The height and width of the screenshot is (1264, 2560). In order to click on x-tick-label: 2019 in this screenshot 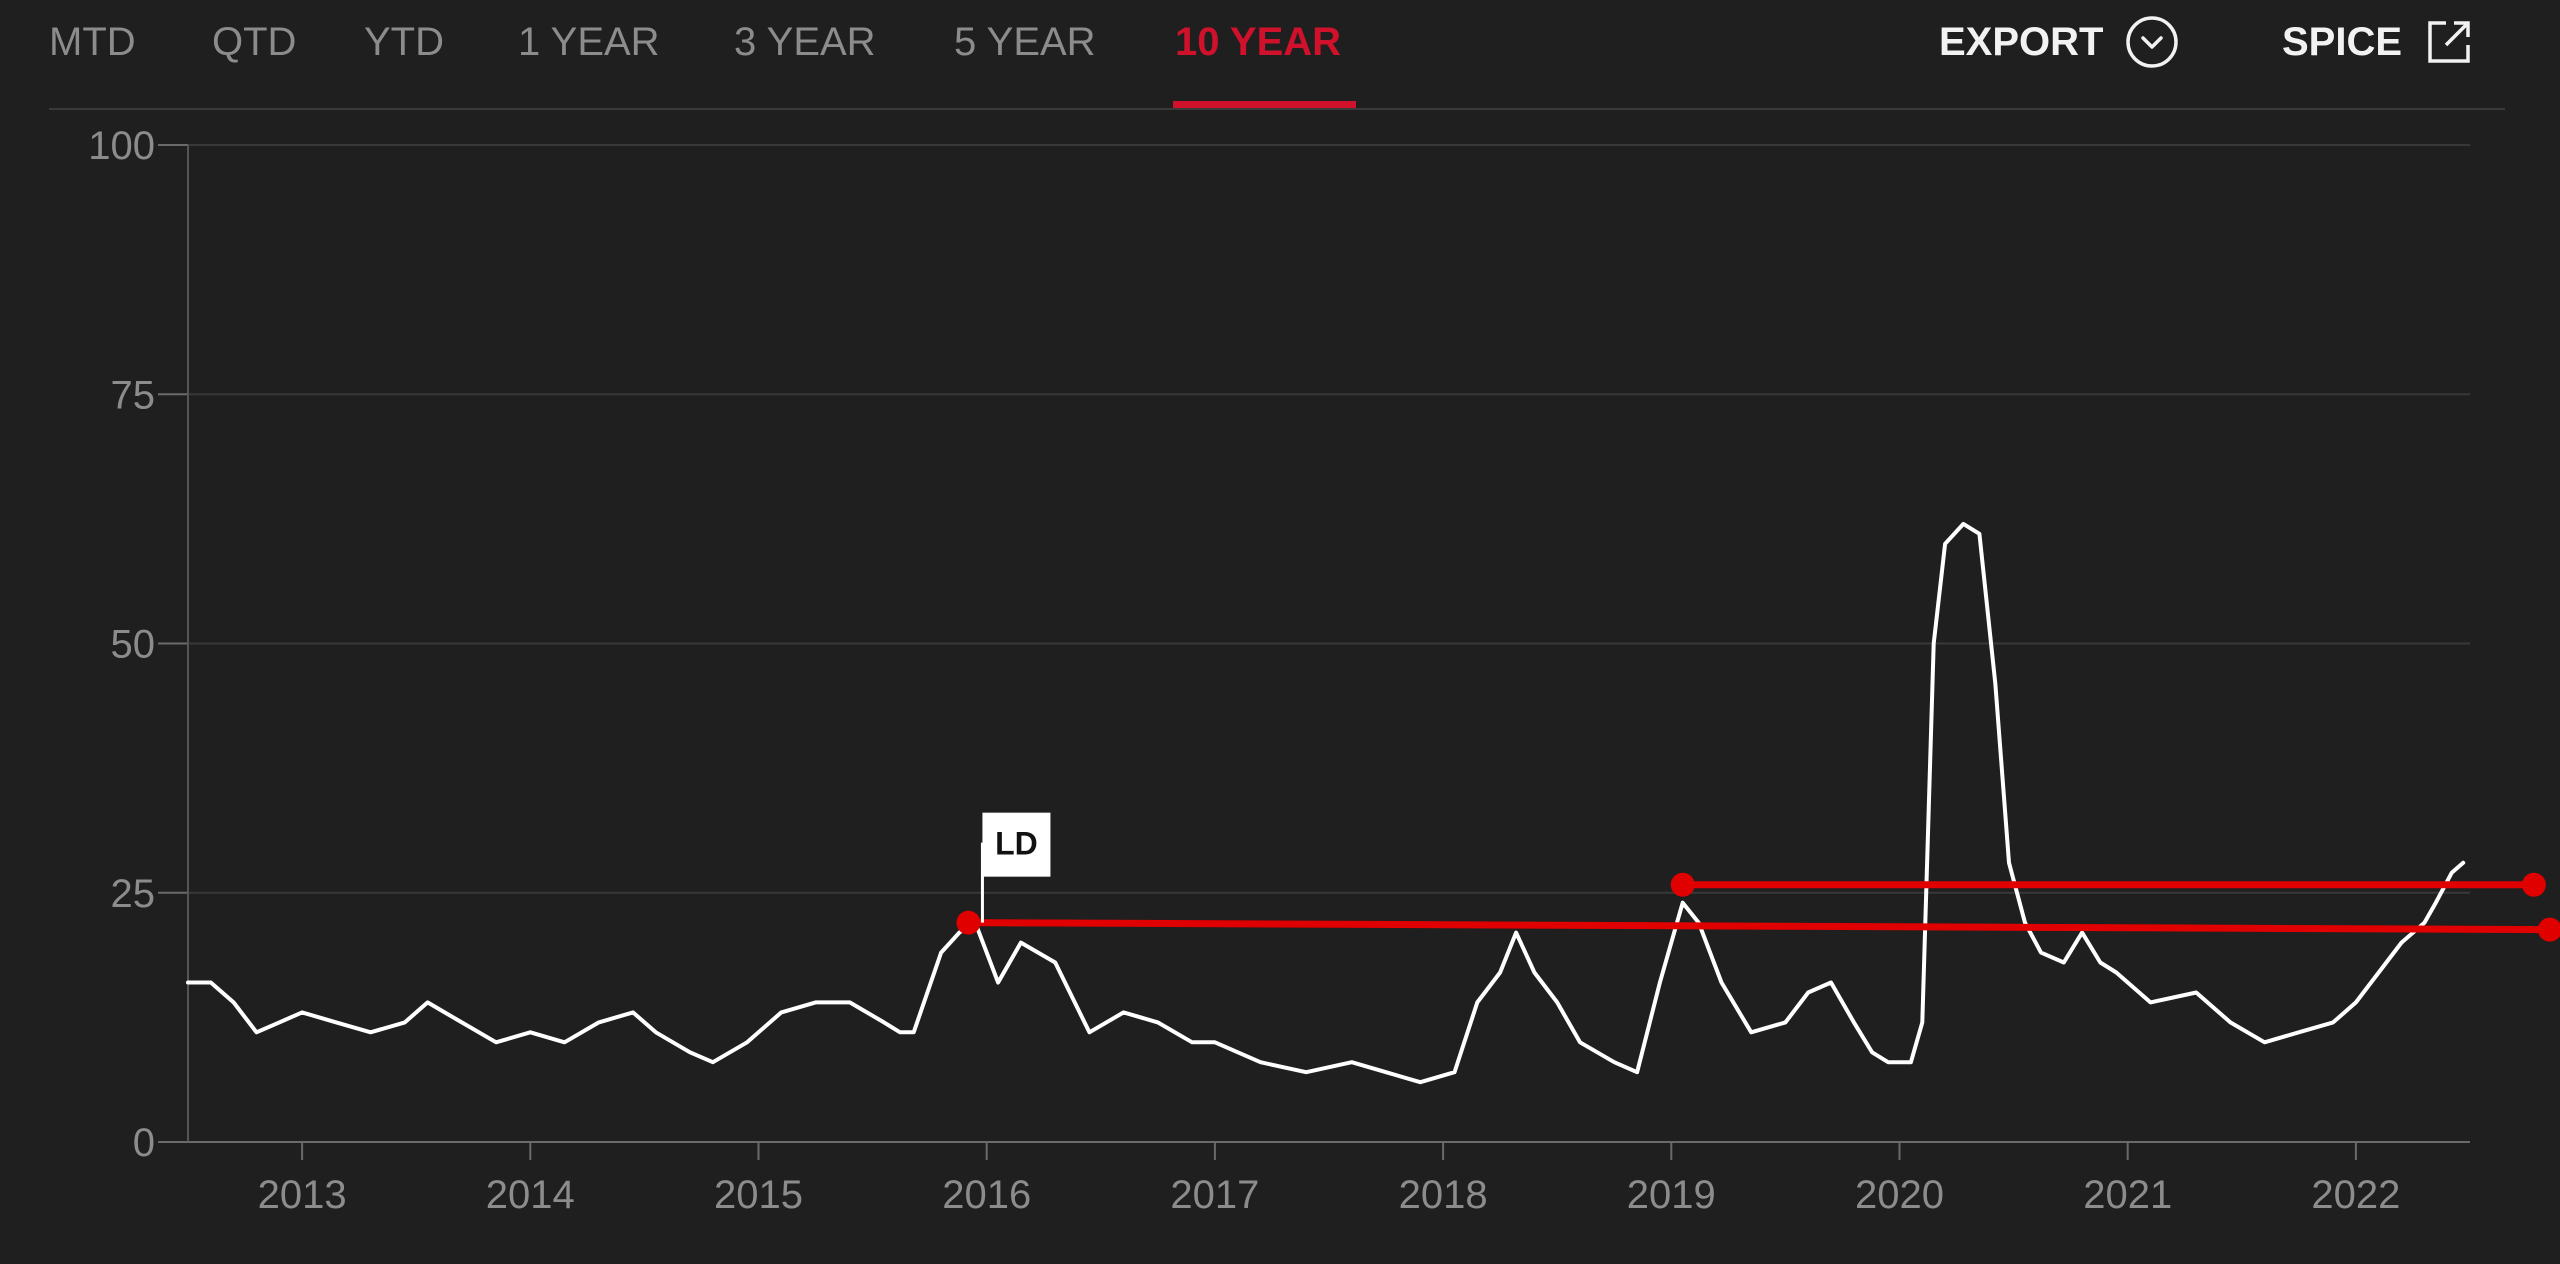, I will do `click(1671, 1195)`.